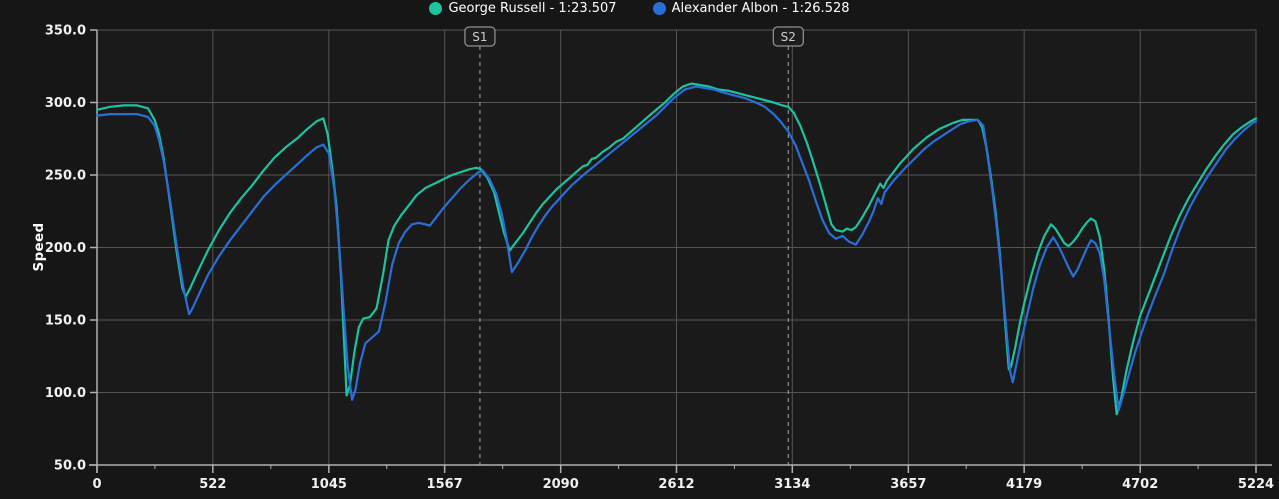 This screenshot has height=499, width=1279. What do you see at coordinates (70, 466) in the screenshot?
I see `y-tick-label: 50.0` at bounding box center [70, 466].